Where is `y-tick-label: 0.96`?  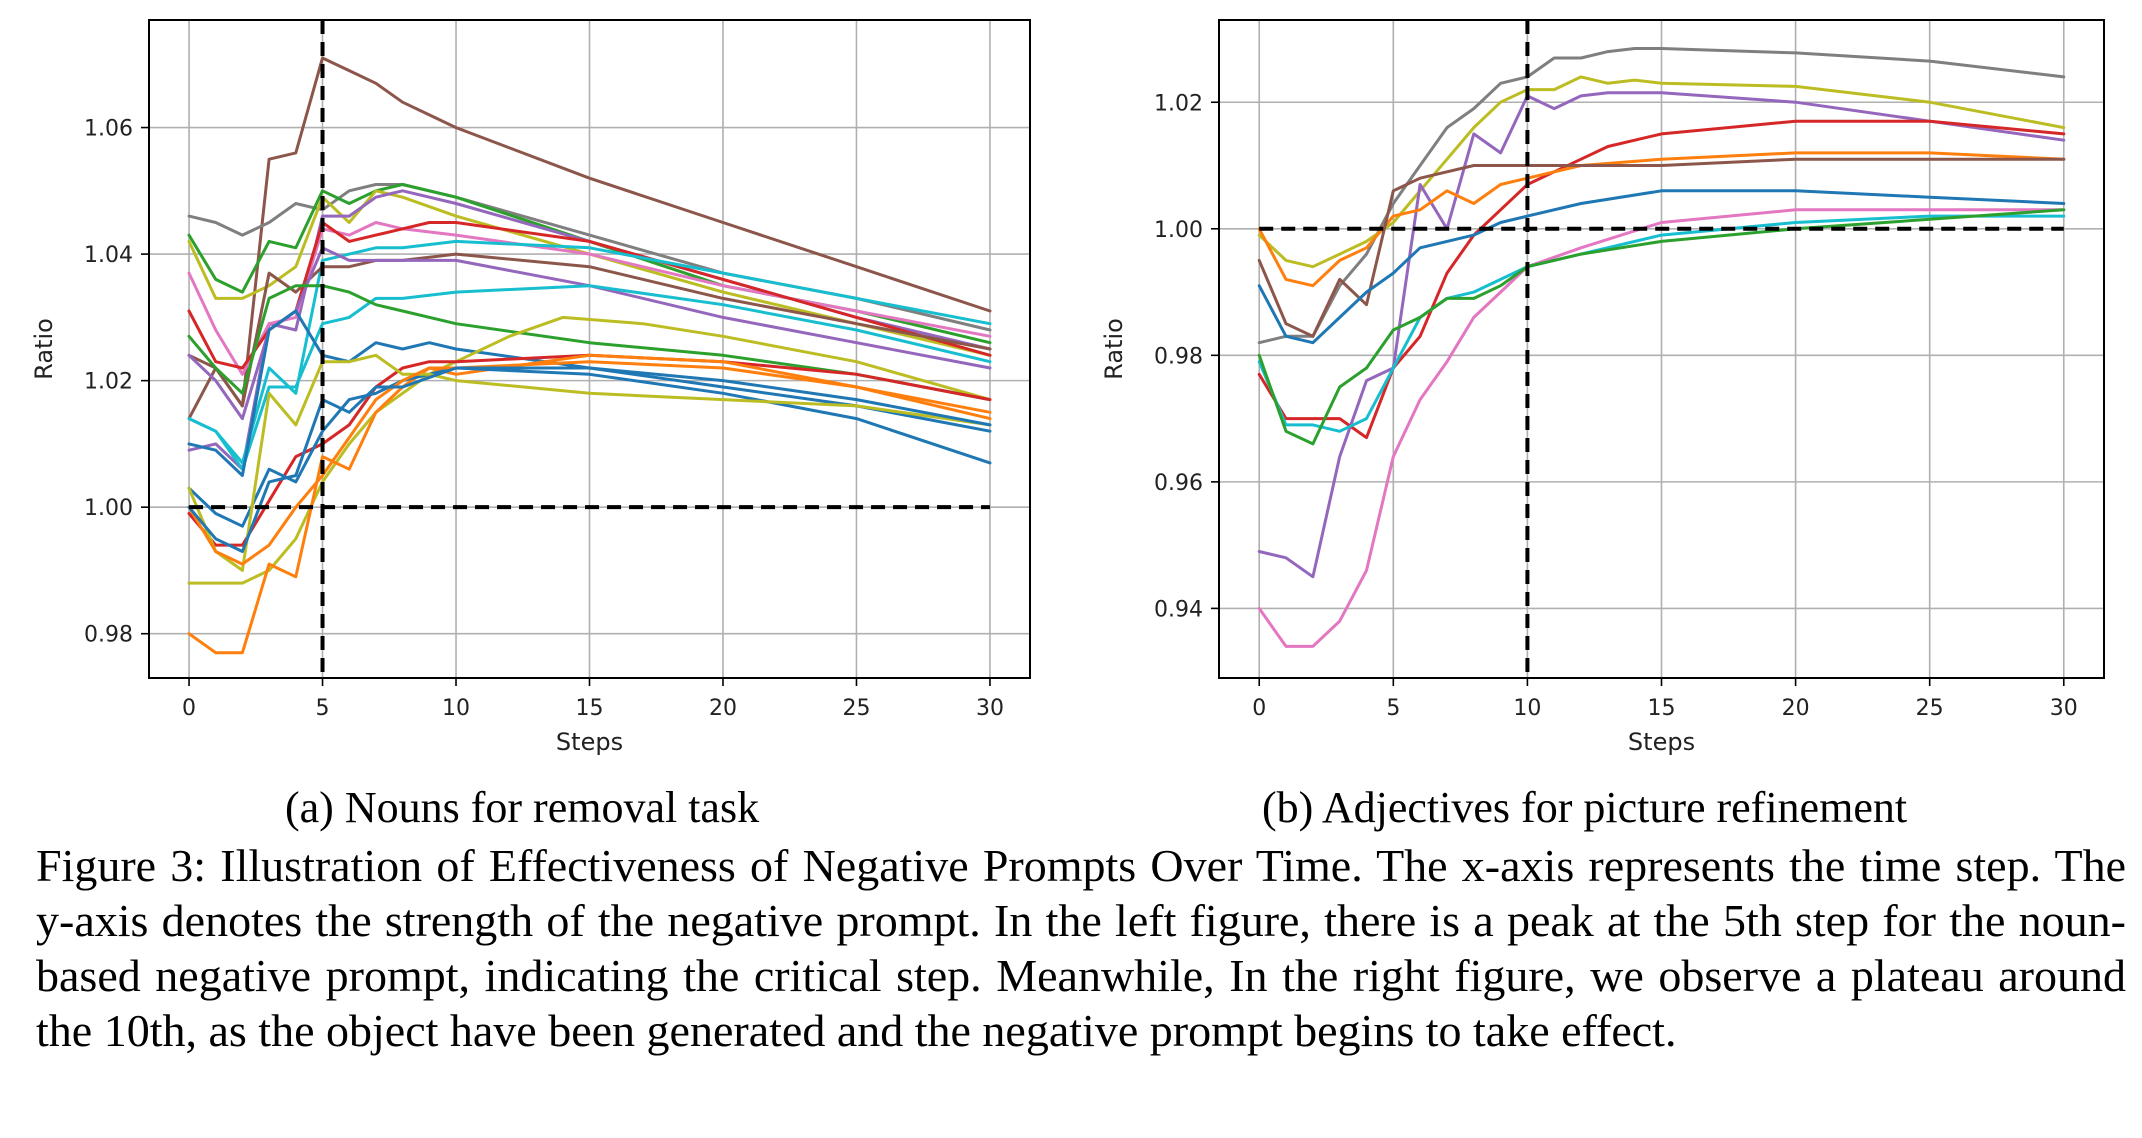 y-tick-label: 0.96 is located at coordinates (1178, 483).